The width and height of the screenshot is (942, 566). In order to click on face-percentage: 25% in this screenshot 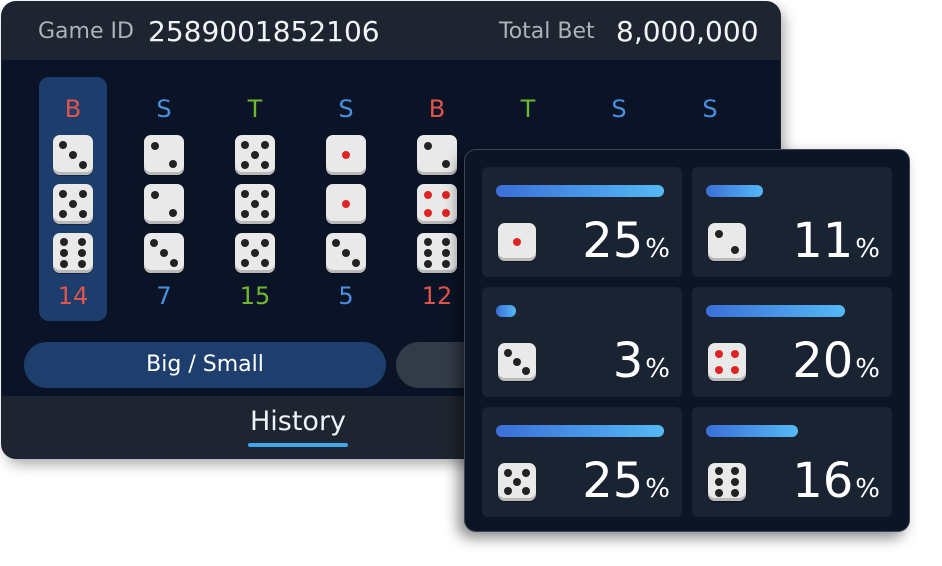, I will do `click(626, 245)`.